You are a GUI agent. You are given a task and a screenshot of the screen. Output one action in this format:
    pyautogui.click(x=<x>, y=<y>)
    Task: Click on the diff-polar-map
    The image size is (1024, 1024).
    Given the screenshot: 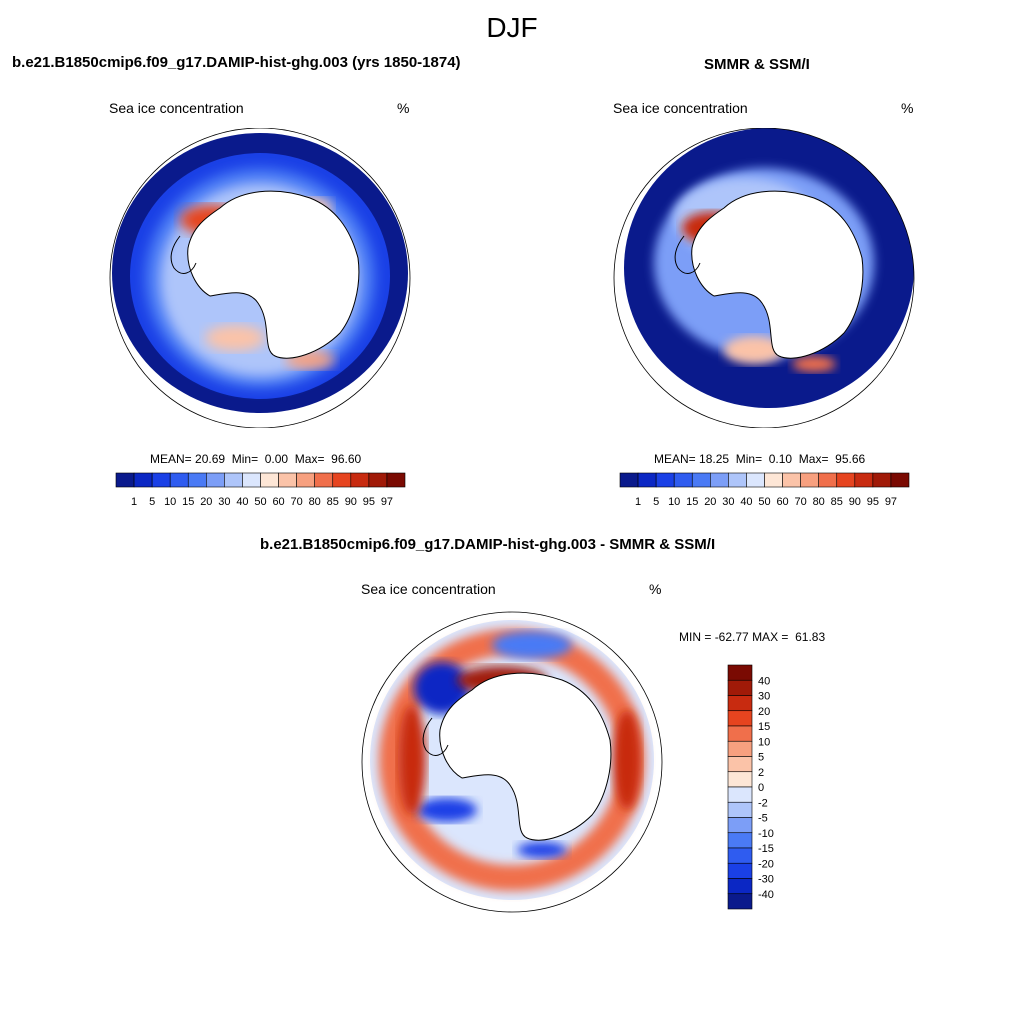 What is the action you would take?
    pyautogui.click(x=512, y=762)
    